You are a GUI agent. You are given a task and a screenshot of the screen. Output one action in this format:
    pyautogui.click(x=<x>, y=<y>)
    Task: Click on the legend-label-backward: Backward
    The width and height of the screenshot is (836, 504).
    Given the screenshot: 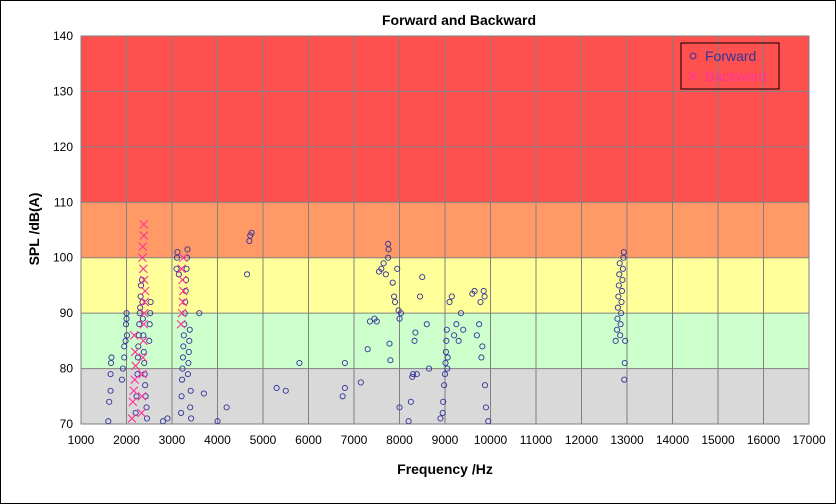 What is the action you would take?
    pyautogui.click(x=735, y=76)
    